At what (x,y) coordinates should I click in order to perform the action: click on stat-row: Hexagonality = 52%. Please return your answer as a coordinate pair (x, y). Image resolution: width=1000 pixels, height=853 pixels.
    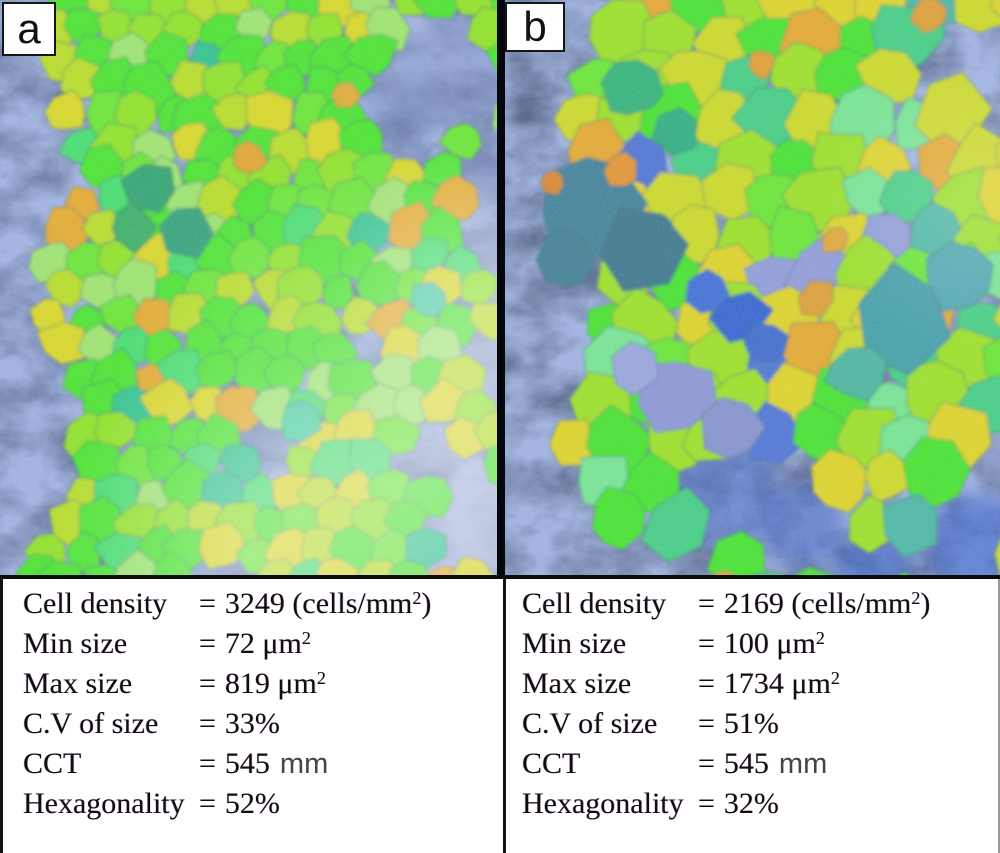
    Looking at the image, I should click on (263, 804).